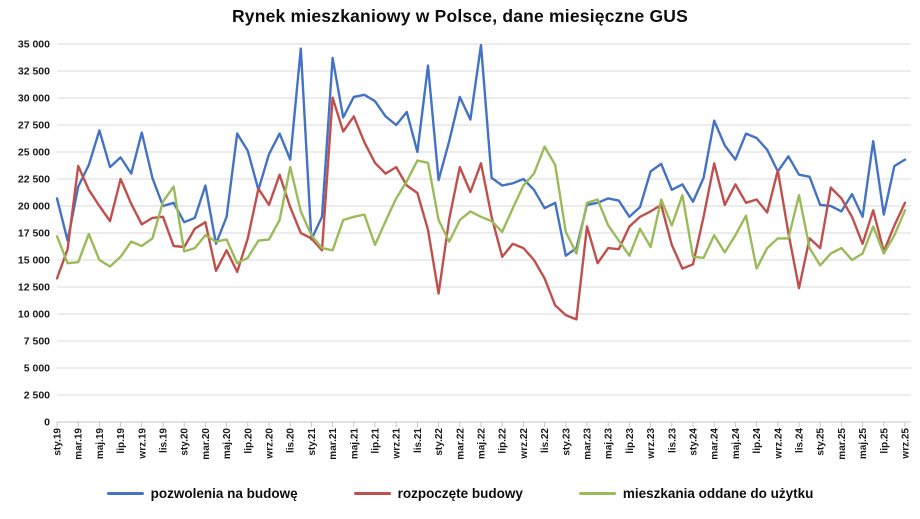  I want to click on x-axis-tick-label: lip.25, so click(884, 441).